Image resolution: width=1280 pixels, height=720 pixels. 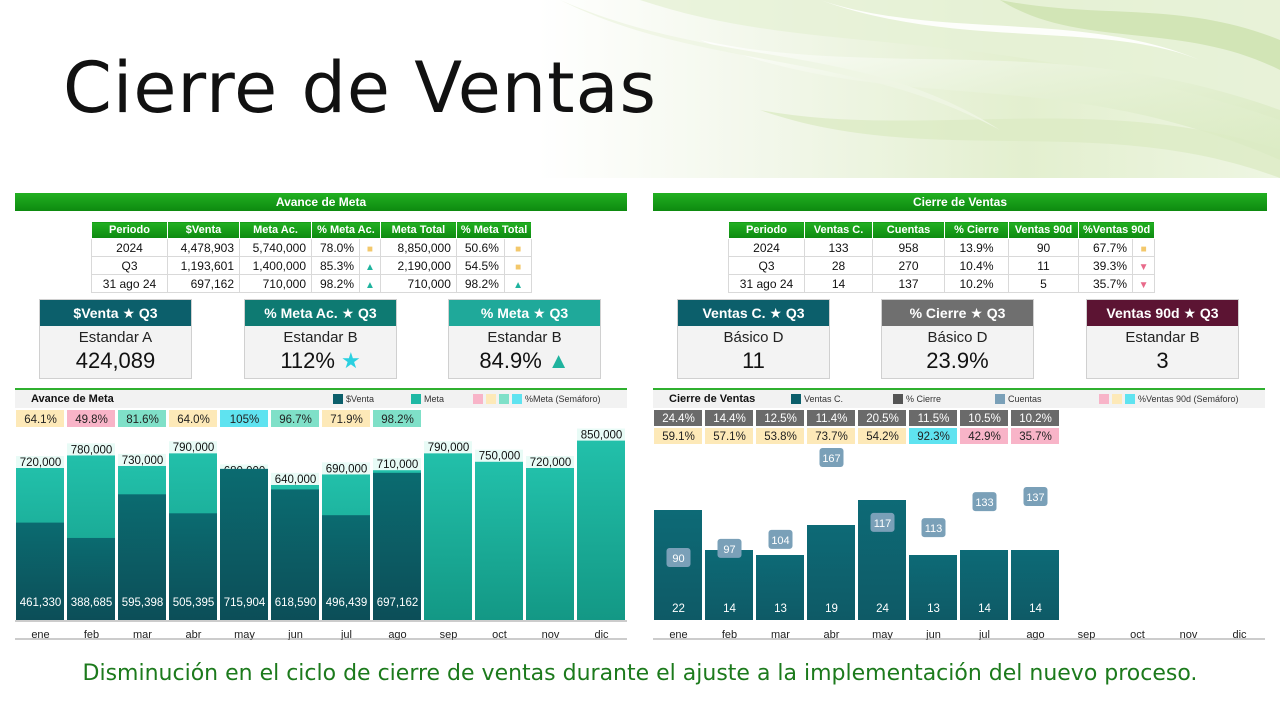 I want to click on x-tick-label: dic, so click(x=601, y=634).